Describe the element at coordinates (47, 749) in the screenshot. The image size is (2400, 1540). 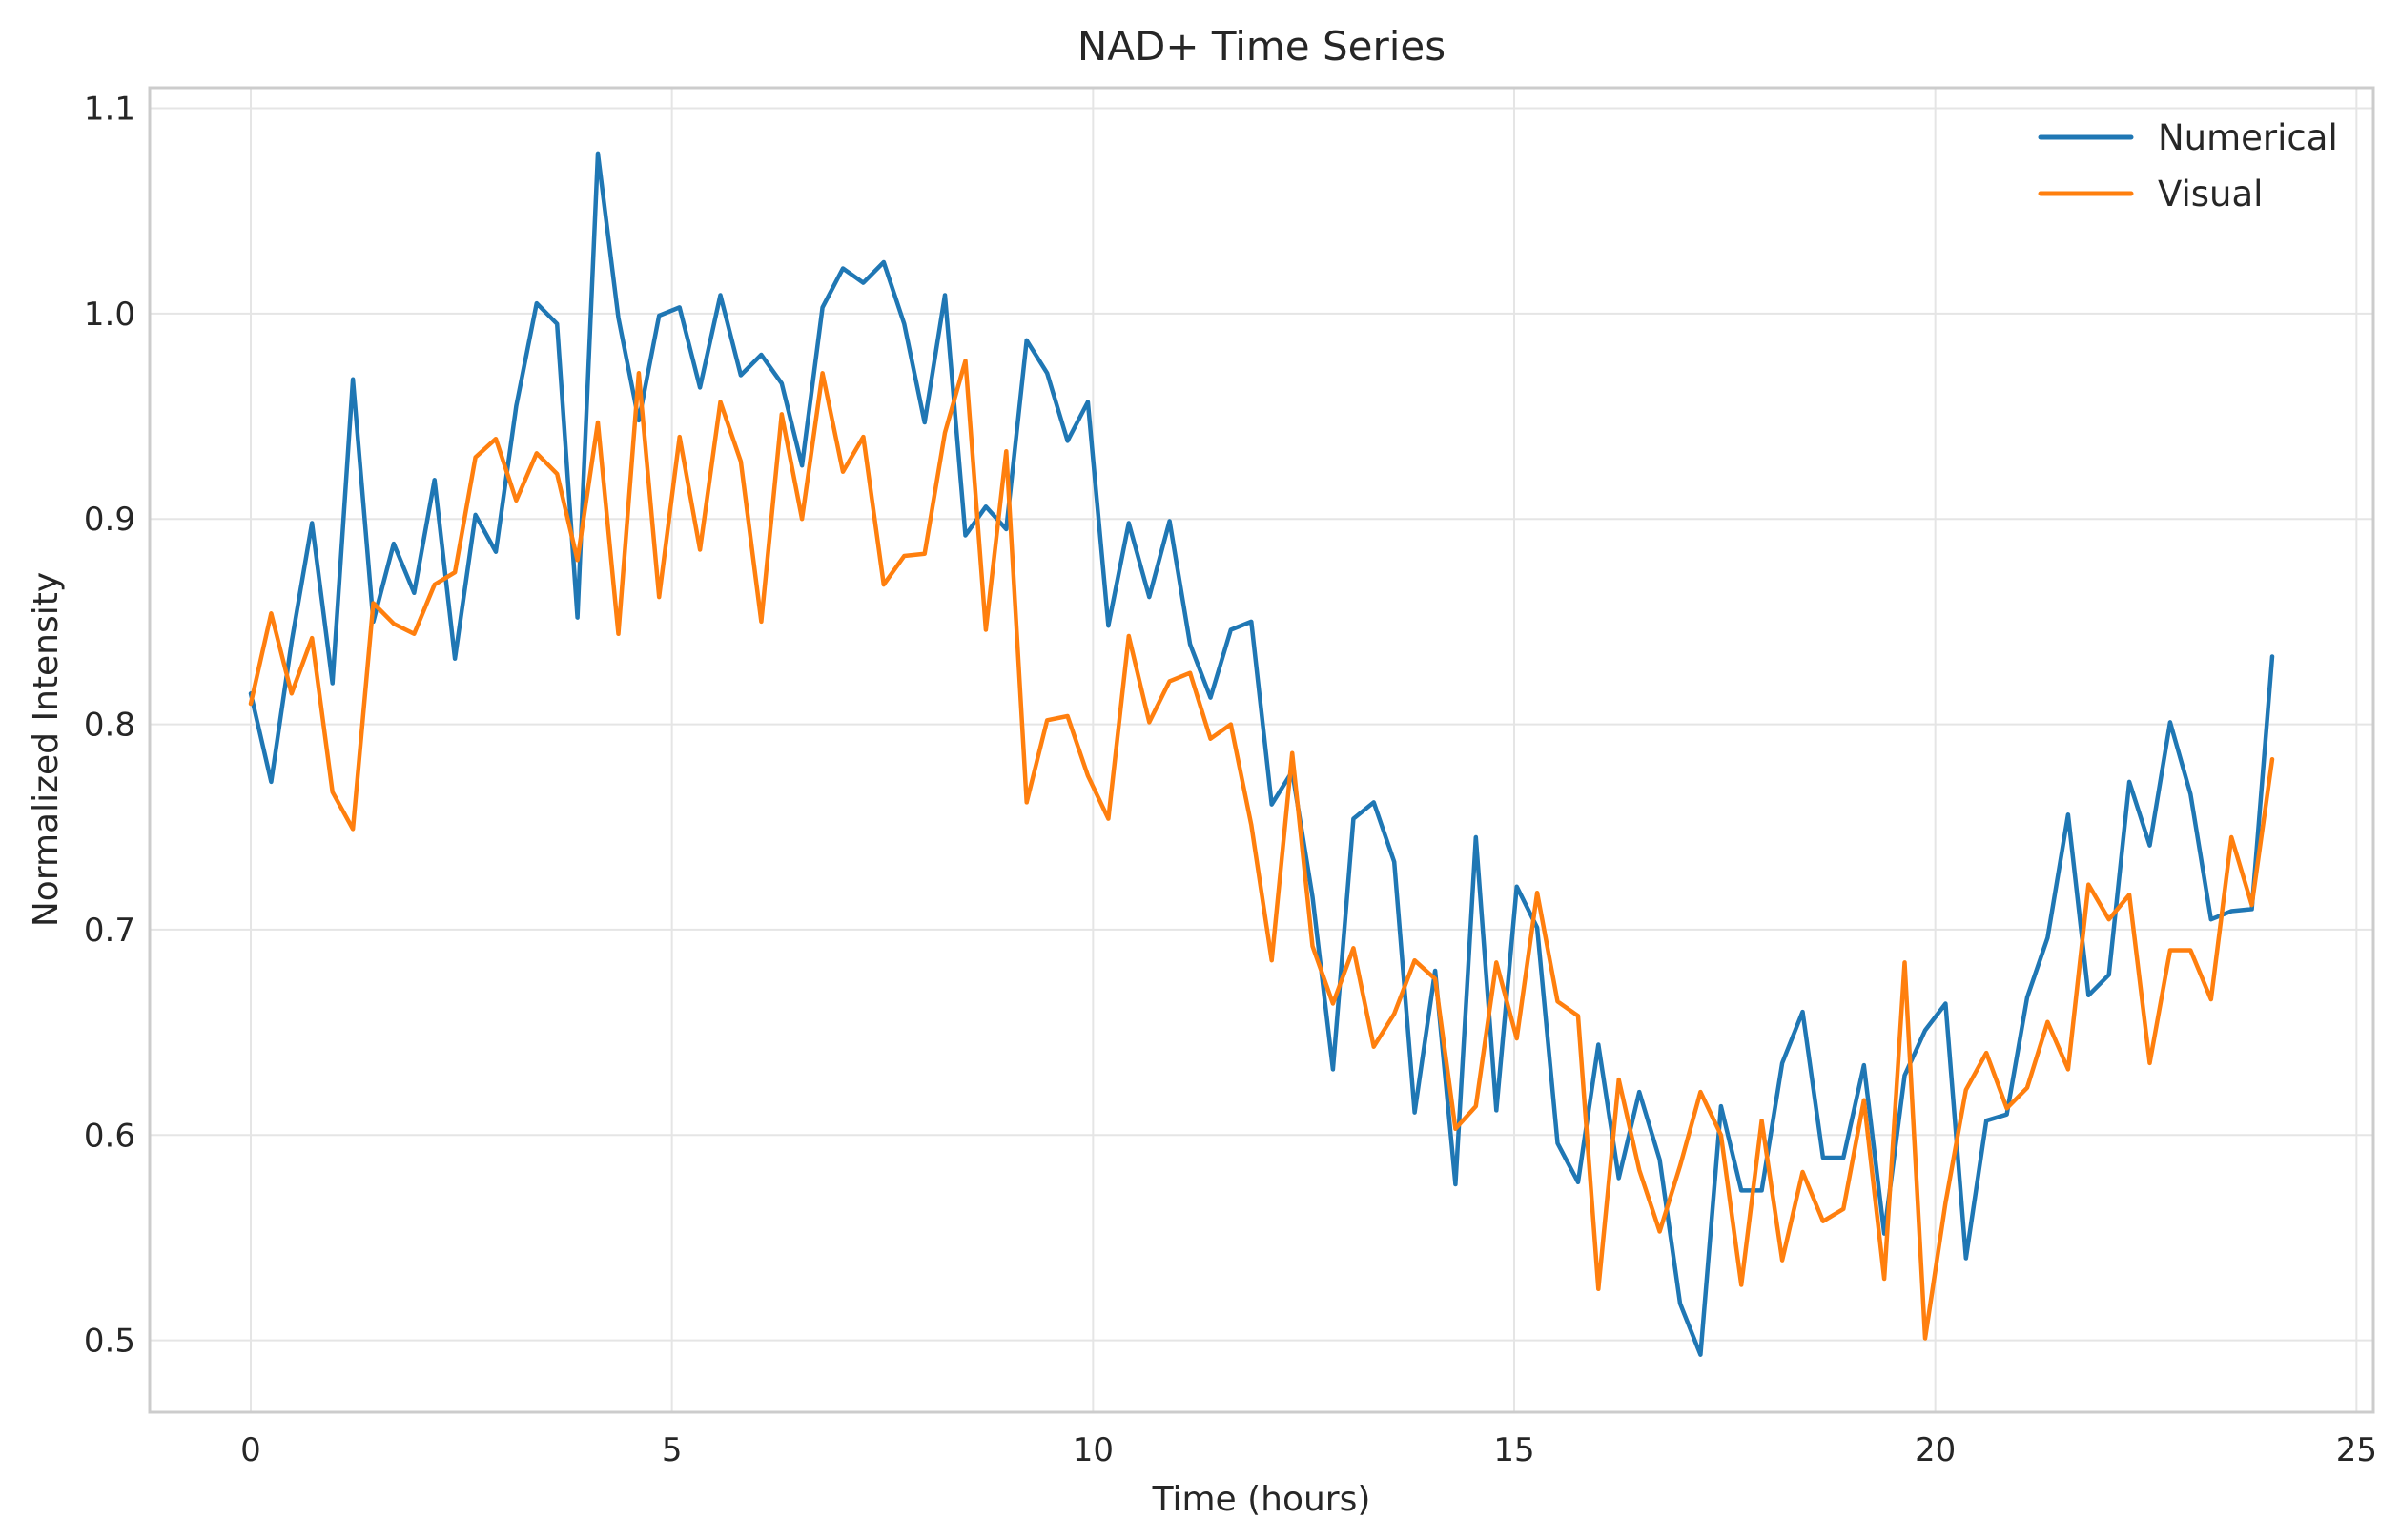
I see `y-axis-label: Normalized Intensity` at that location.